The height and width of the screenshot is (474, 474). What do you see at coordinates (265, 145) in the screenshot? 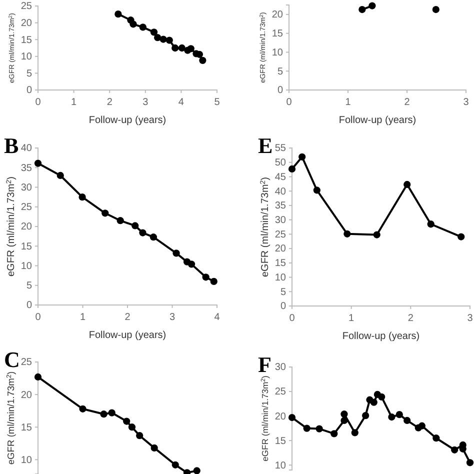
I see `chart-title: E` at bounding box center [265, 145].